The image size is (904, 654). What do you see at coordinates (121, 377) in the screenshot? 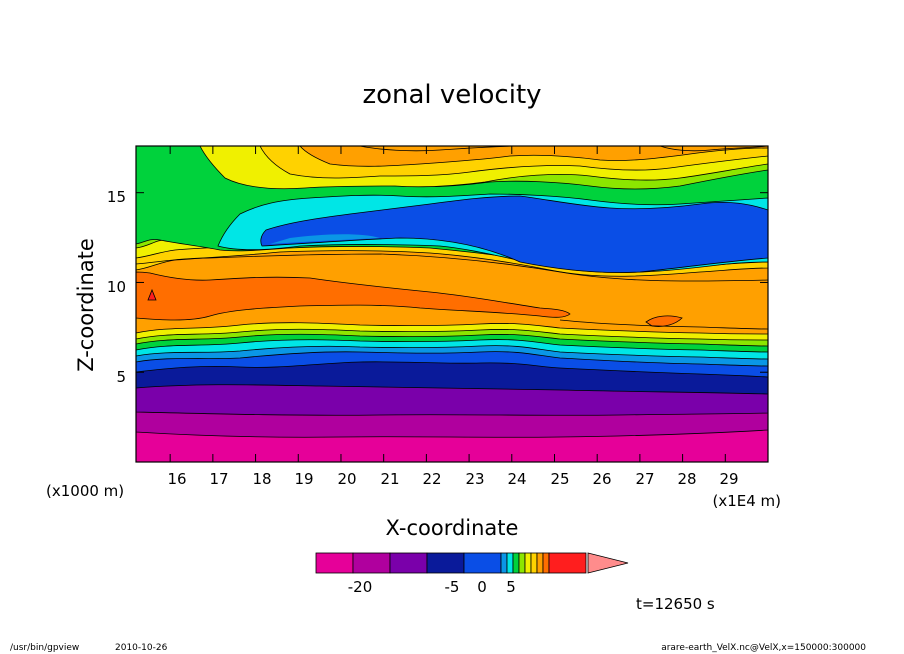
I see `y-tick-label: 5` at bounding box center [121, 377].